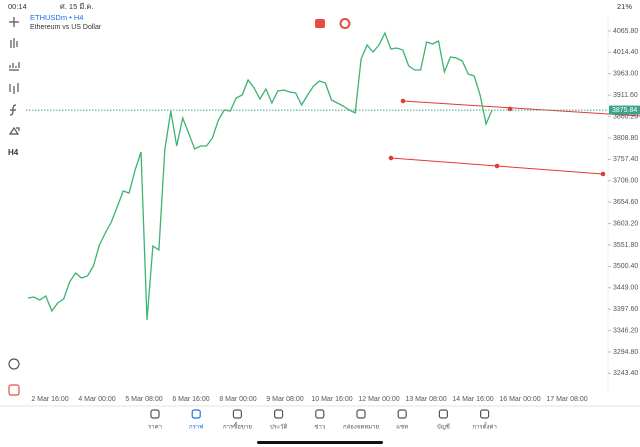  What do you see at coordinates (566, 399) in the screenshot?
I see `time-label: 17 Mar 08:00` at bounding box center [566, 399].